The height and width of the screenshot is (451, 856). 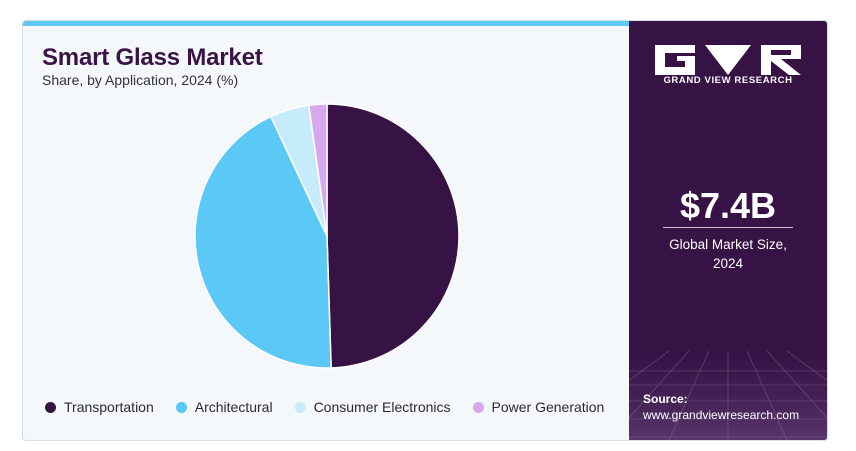 I want to click on legend-item-transportation: Transportation, so click(x=99, y=407).